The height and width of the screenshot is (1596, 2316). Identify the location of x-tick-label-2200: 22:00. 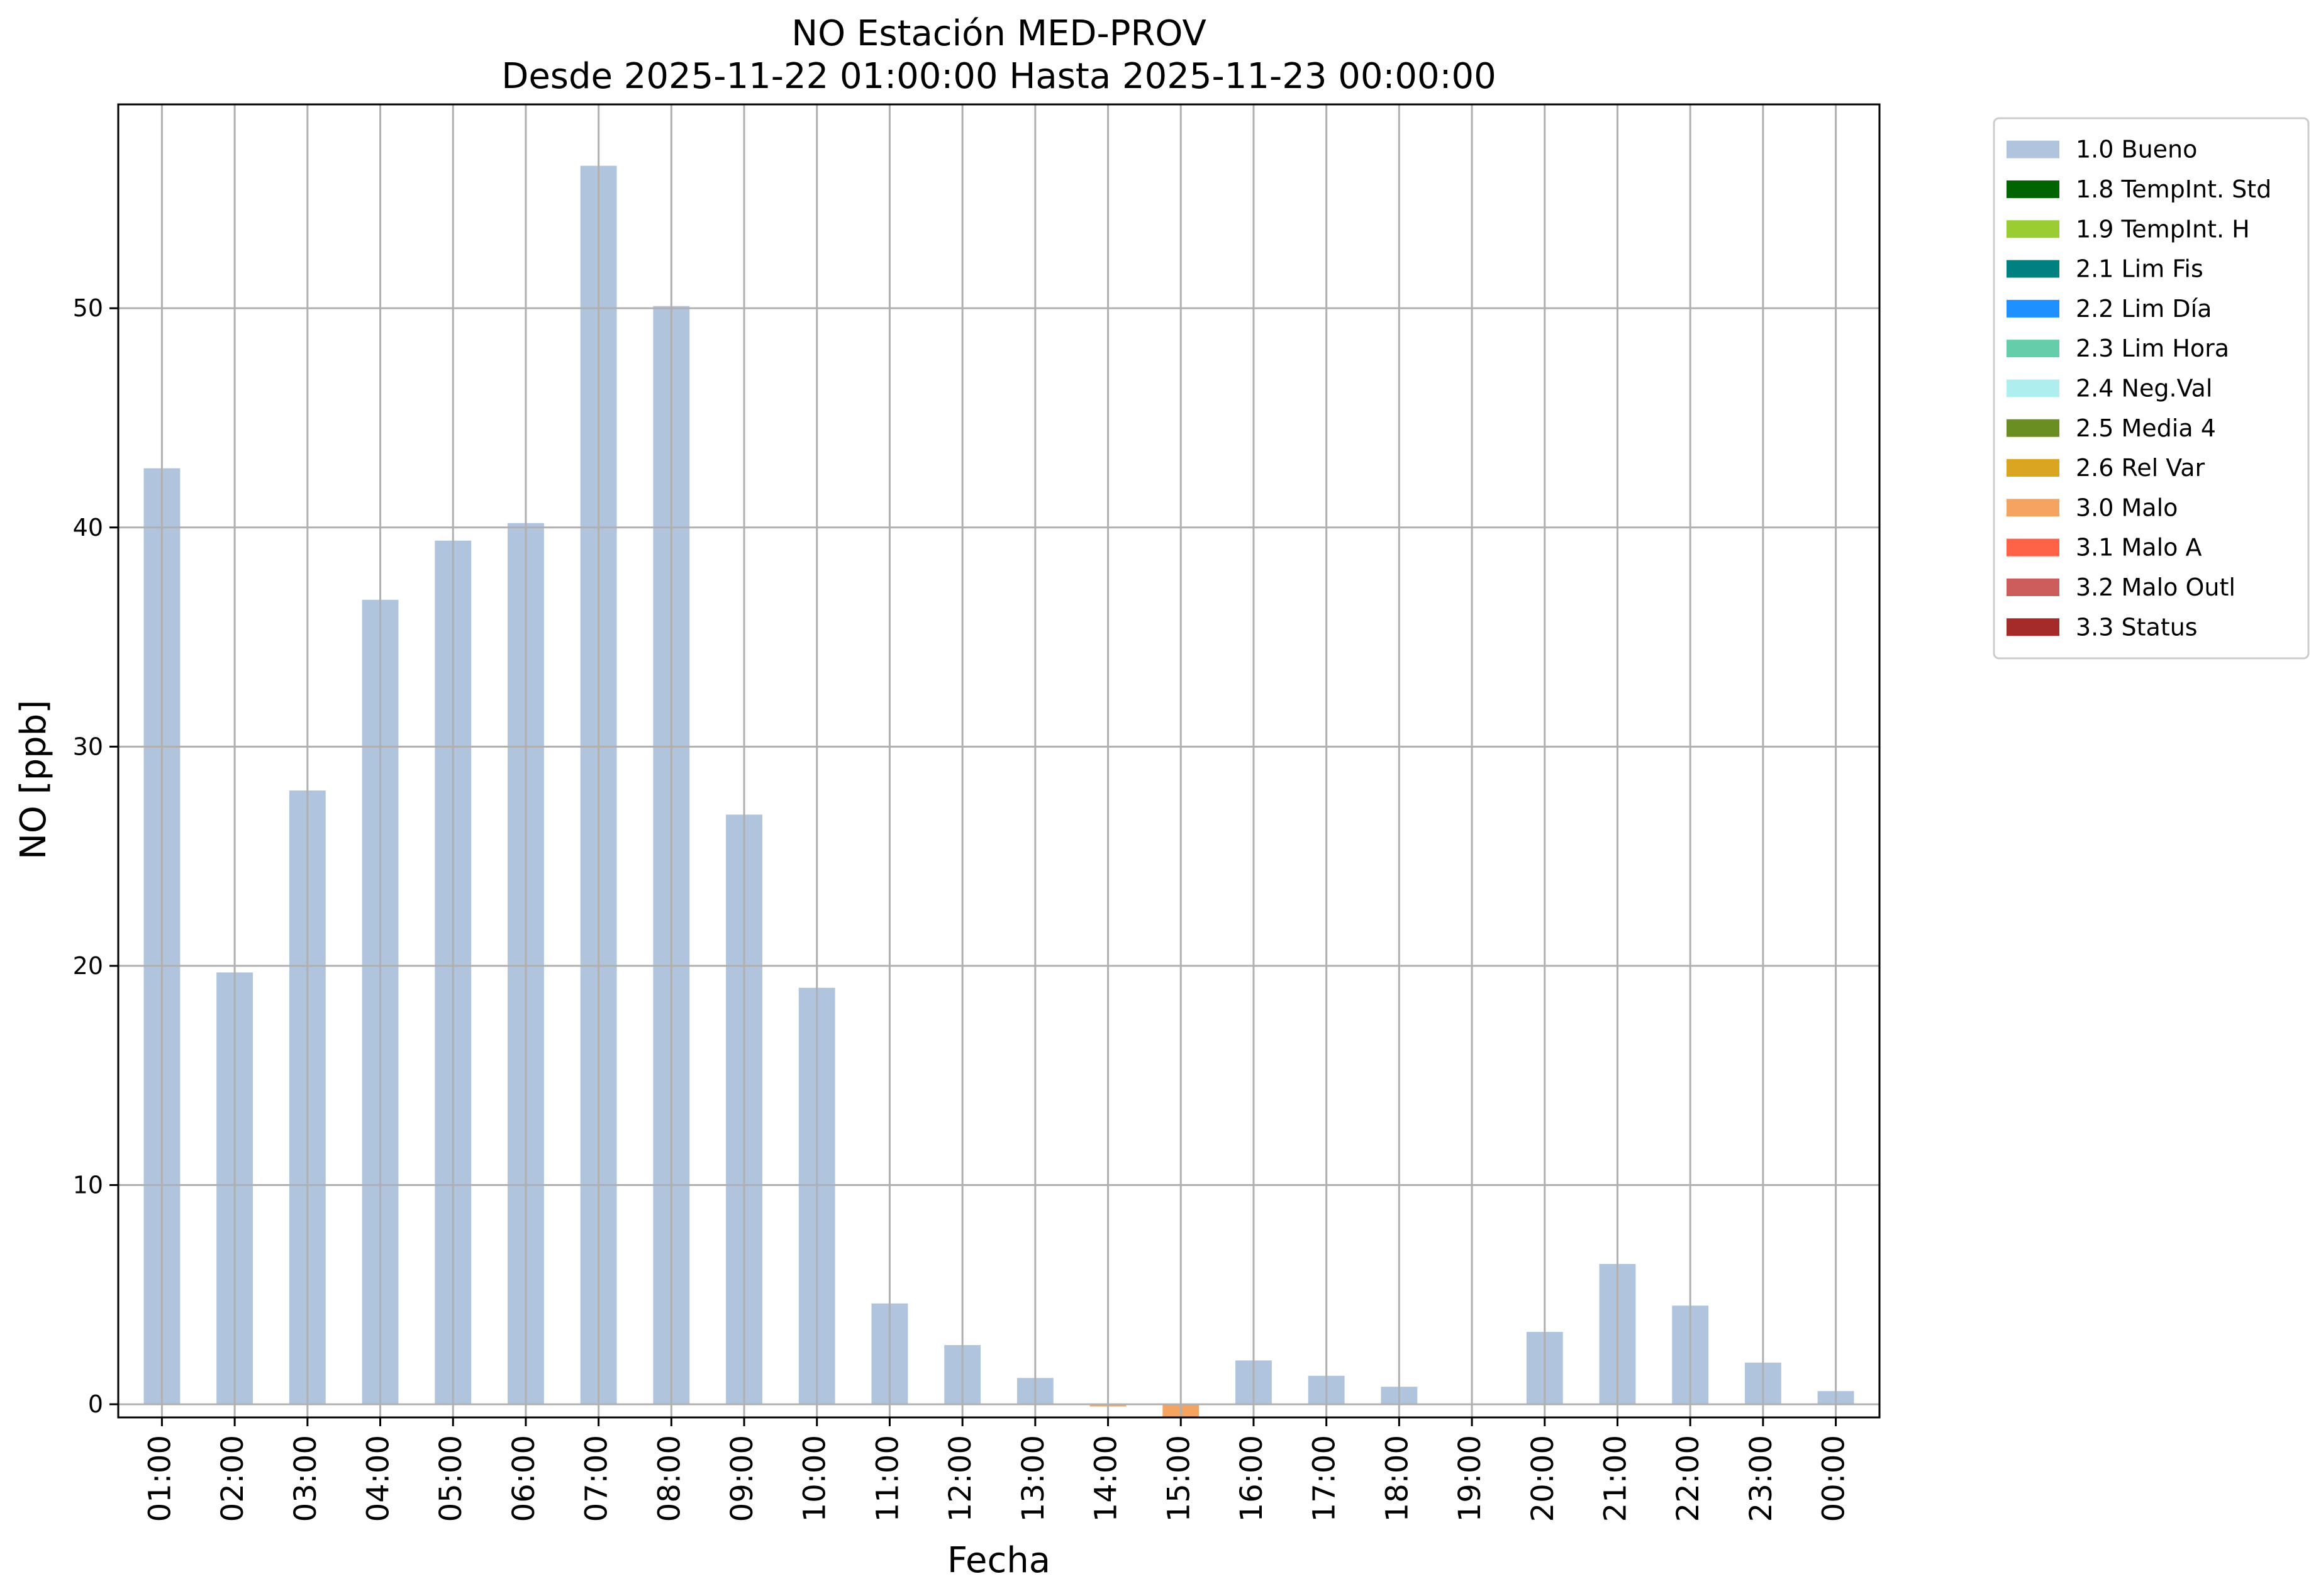
(1688, 1479).